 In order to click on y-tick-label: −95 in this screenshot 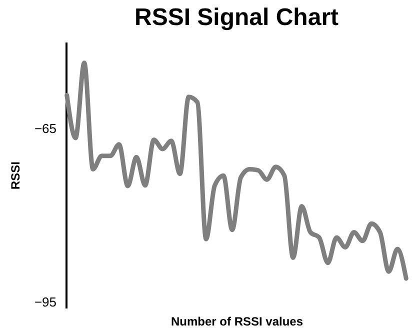, I will do `click(45, 302)`.